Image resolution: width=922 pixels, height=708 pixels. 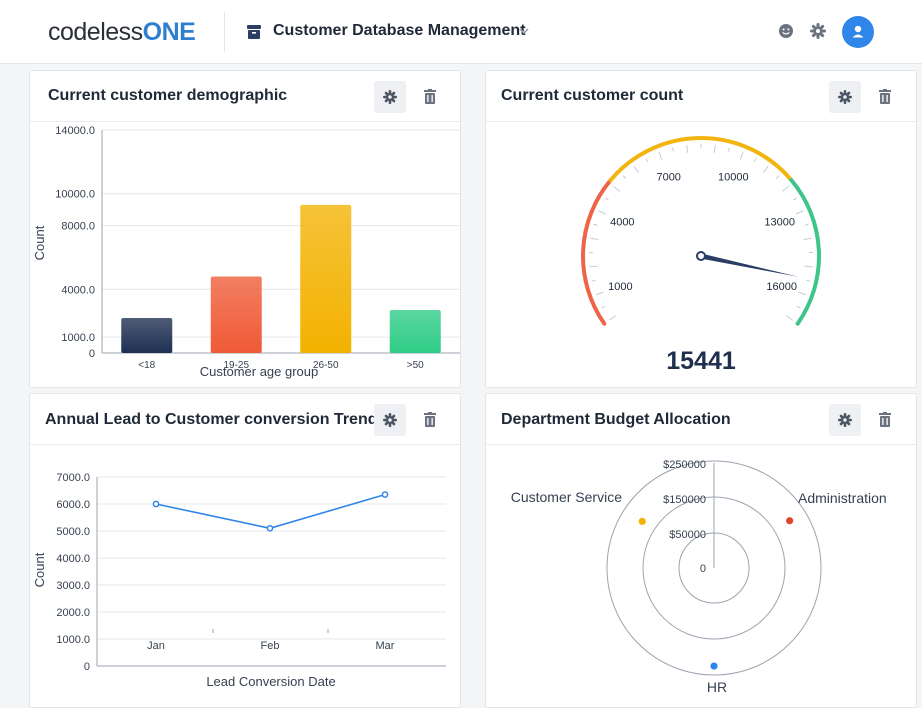 What do you see at coordinates (146, 365) in the screenshot?
I see `x-tick-label: <18` at bounding box center [146, 365].